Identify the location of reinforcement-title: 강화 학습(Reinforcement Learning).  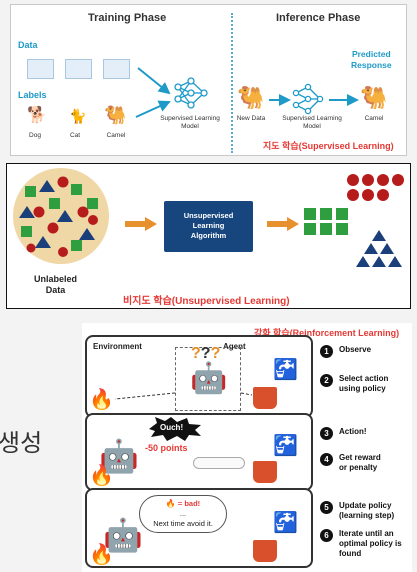
(327, 333).